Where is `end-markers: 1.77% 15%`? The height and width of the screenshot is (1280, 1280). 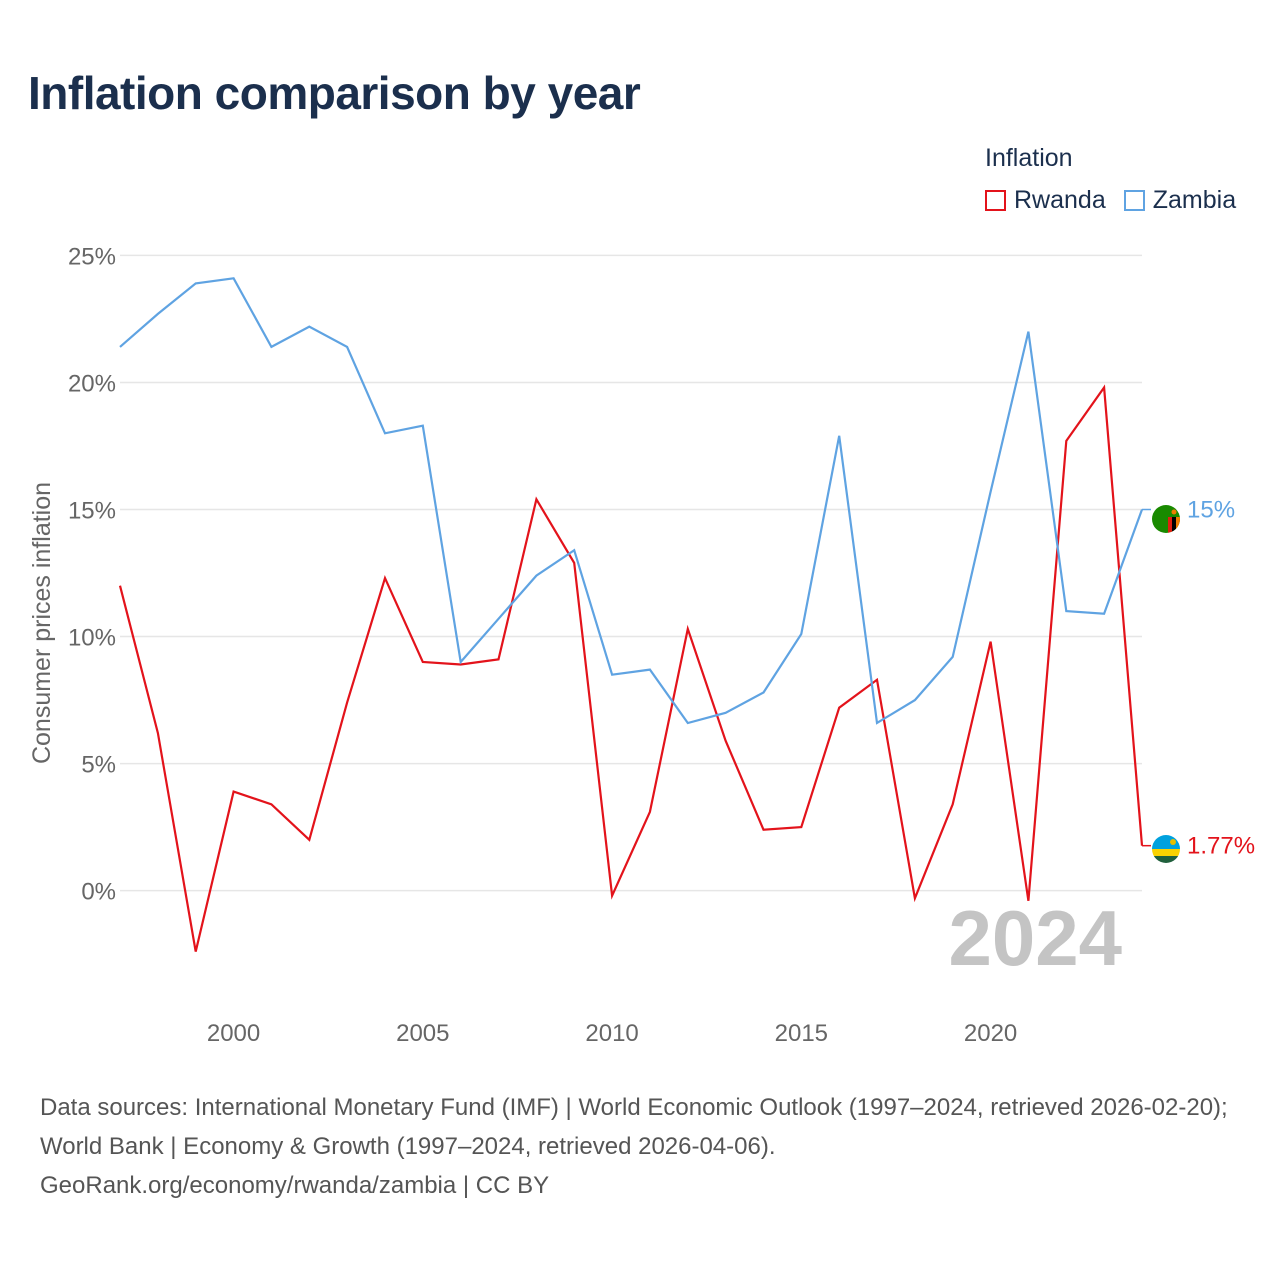 end-markers: 1.77% 15% is located at coordinates (1198, 678).